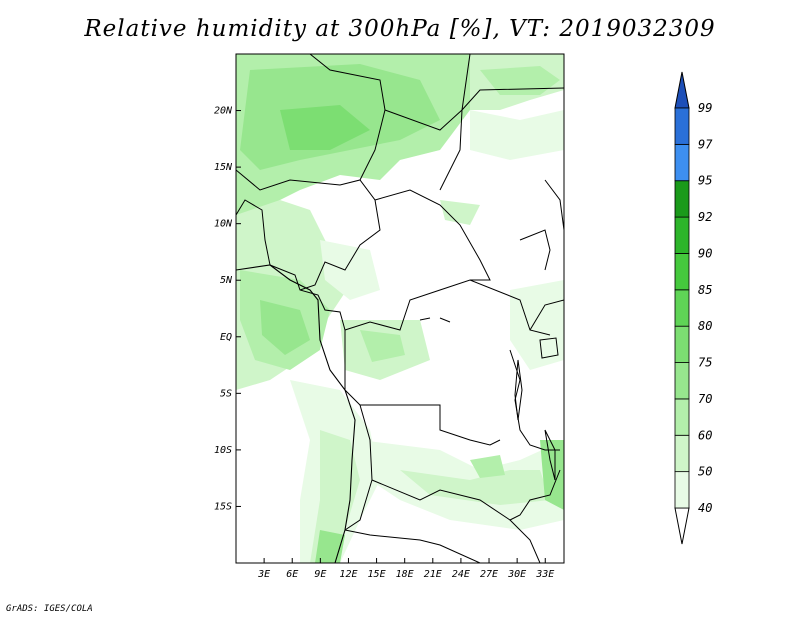 This screenshot has width=800, height=618. I want to click on colorbar-above-triangle, so click(682, 90).